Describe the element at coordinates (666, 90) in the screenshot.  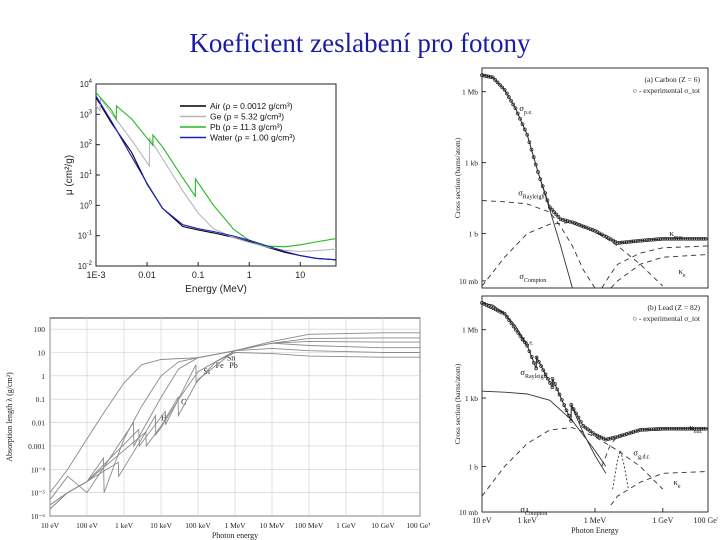
I see `chart-legend: ○ - experimental σ_tot` at that location.